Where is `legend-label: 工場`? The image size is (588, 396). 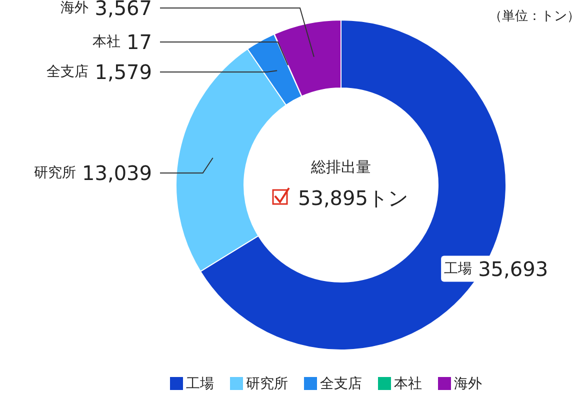
legend-label: 工場 is located at coordinates (200, 384).